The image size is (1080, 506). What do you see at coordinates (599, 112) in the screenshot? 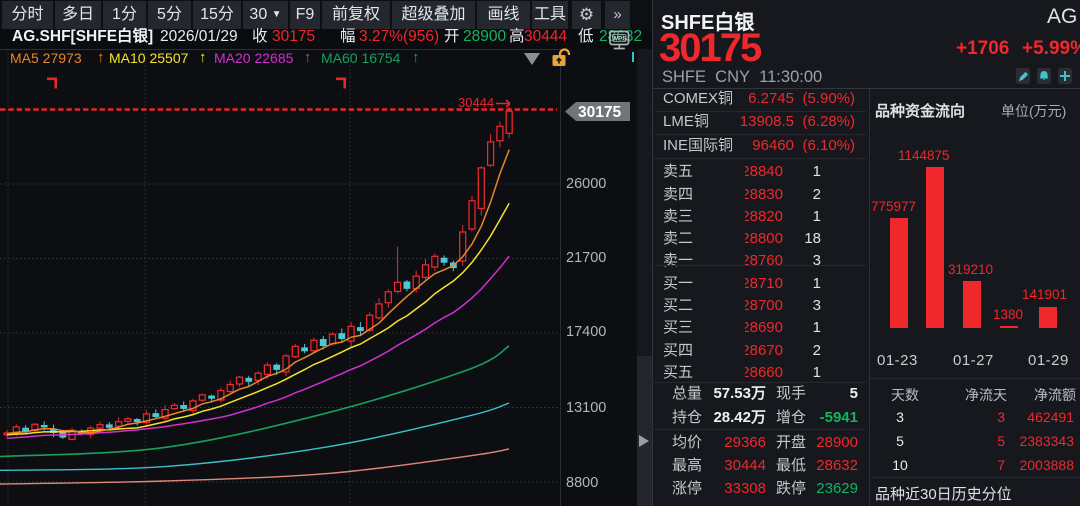
I see `svg-text: 30175` at bounding box center [599, 112].